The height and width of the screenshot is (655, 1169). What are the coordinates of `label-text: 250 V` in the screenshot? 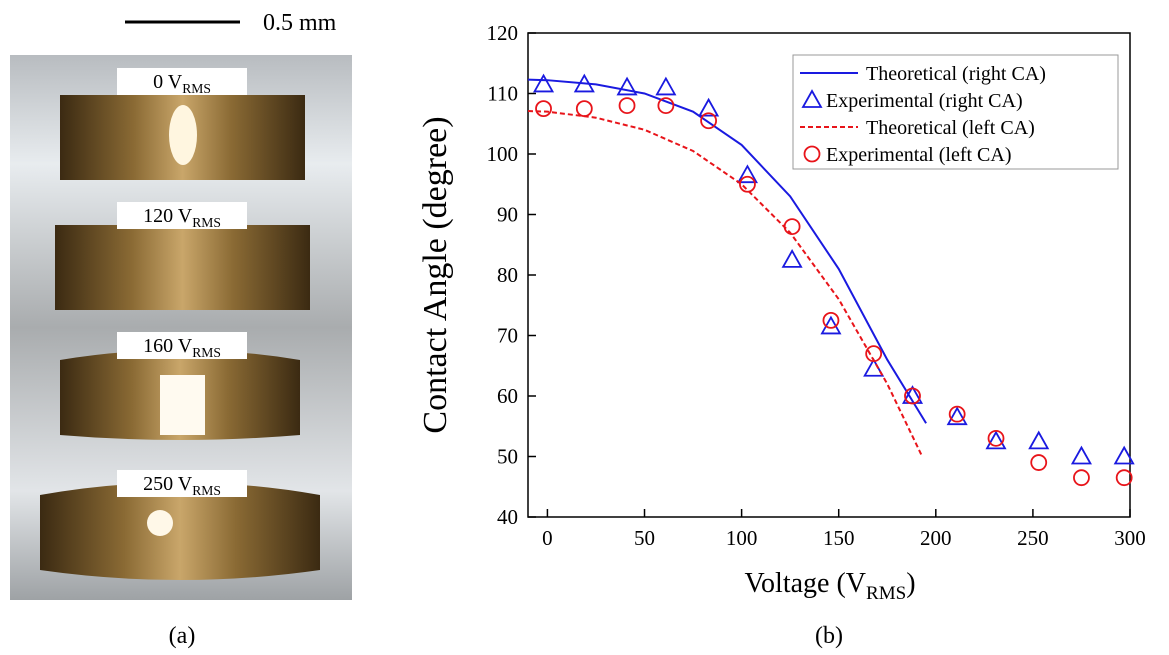 It's located at (168, 484).